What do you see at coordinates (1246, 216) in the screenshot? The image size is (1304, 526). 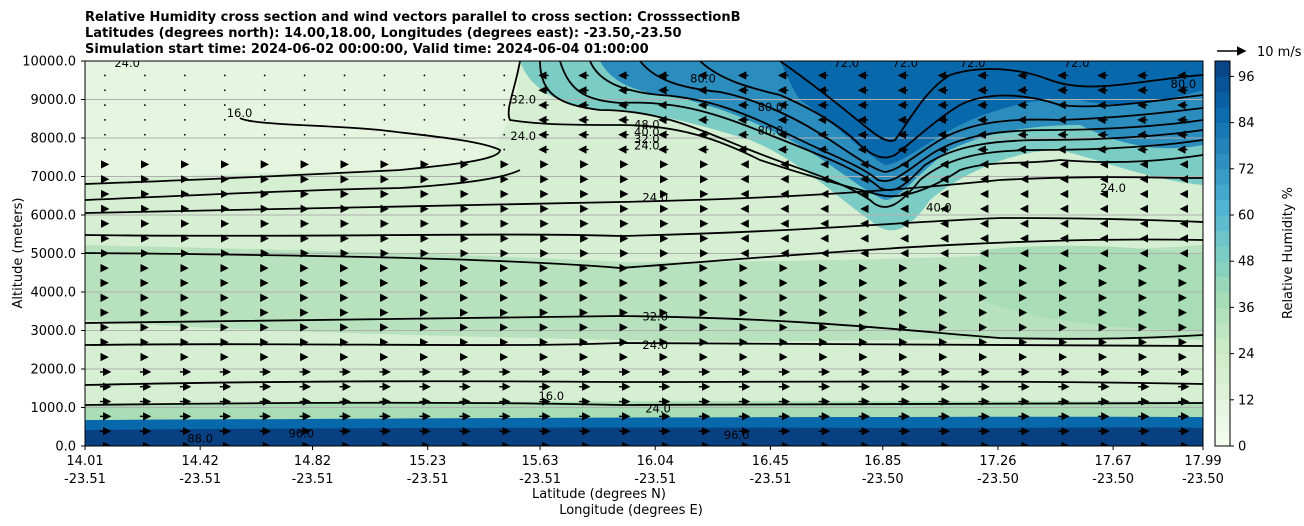 I see `colorbar-tick-label: 60` at bounding box center [1246, 216].